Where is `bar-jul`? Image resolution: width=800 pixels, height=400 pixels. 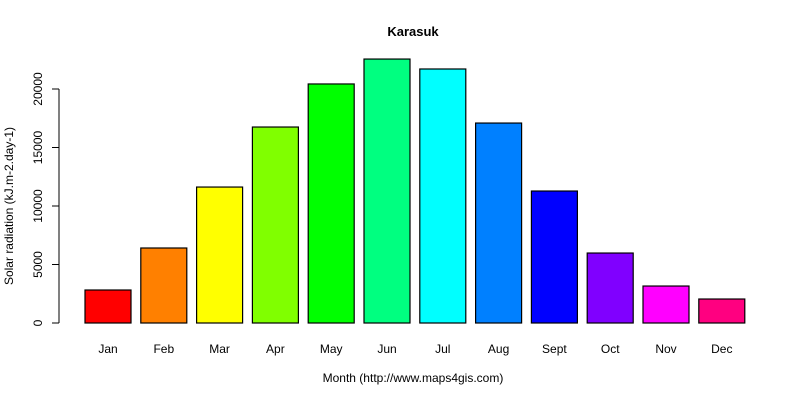
bar-jul is located at coordinates (443, 196).